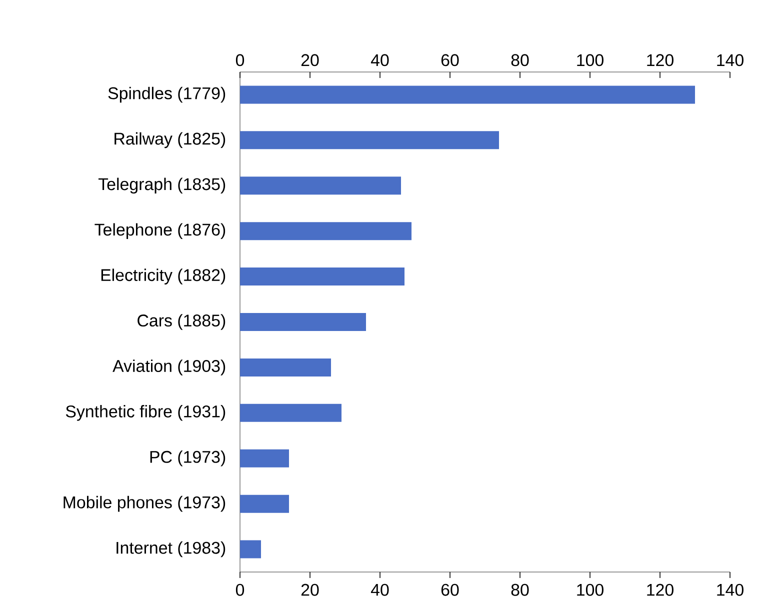 This screenshot has height=612, width=757. I want to click on y-tick-label: PC (1973), so click(188, 458).